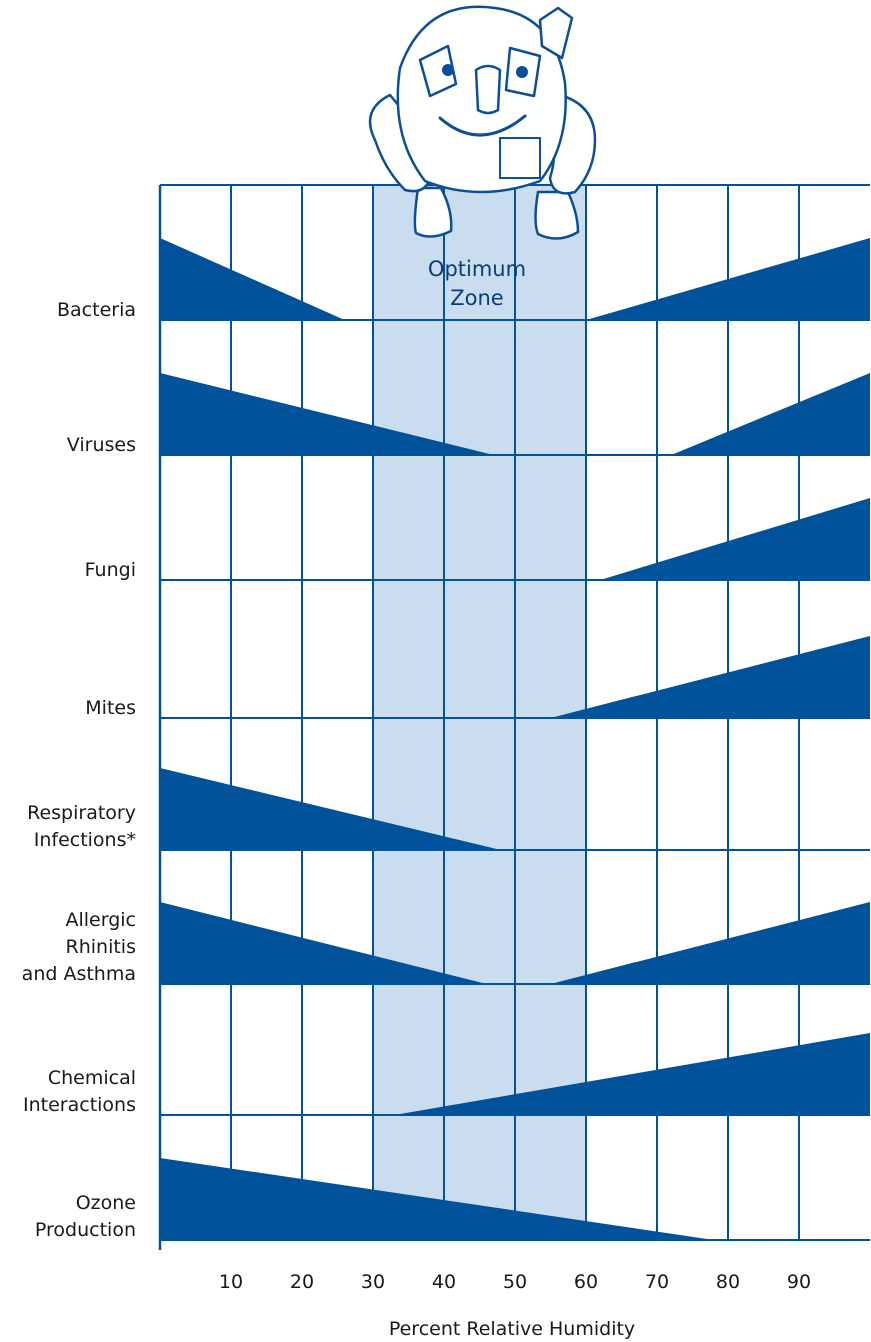 Image resolution: width=871 pixels, height=1342 pixels. What do you see at coordinates (231, 1282) in the screenshot?
I see `x-tick-10: 10` at bounding box center [231, 1282].